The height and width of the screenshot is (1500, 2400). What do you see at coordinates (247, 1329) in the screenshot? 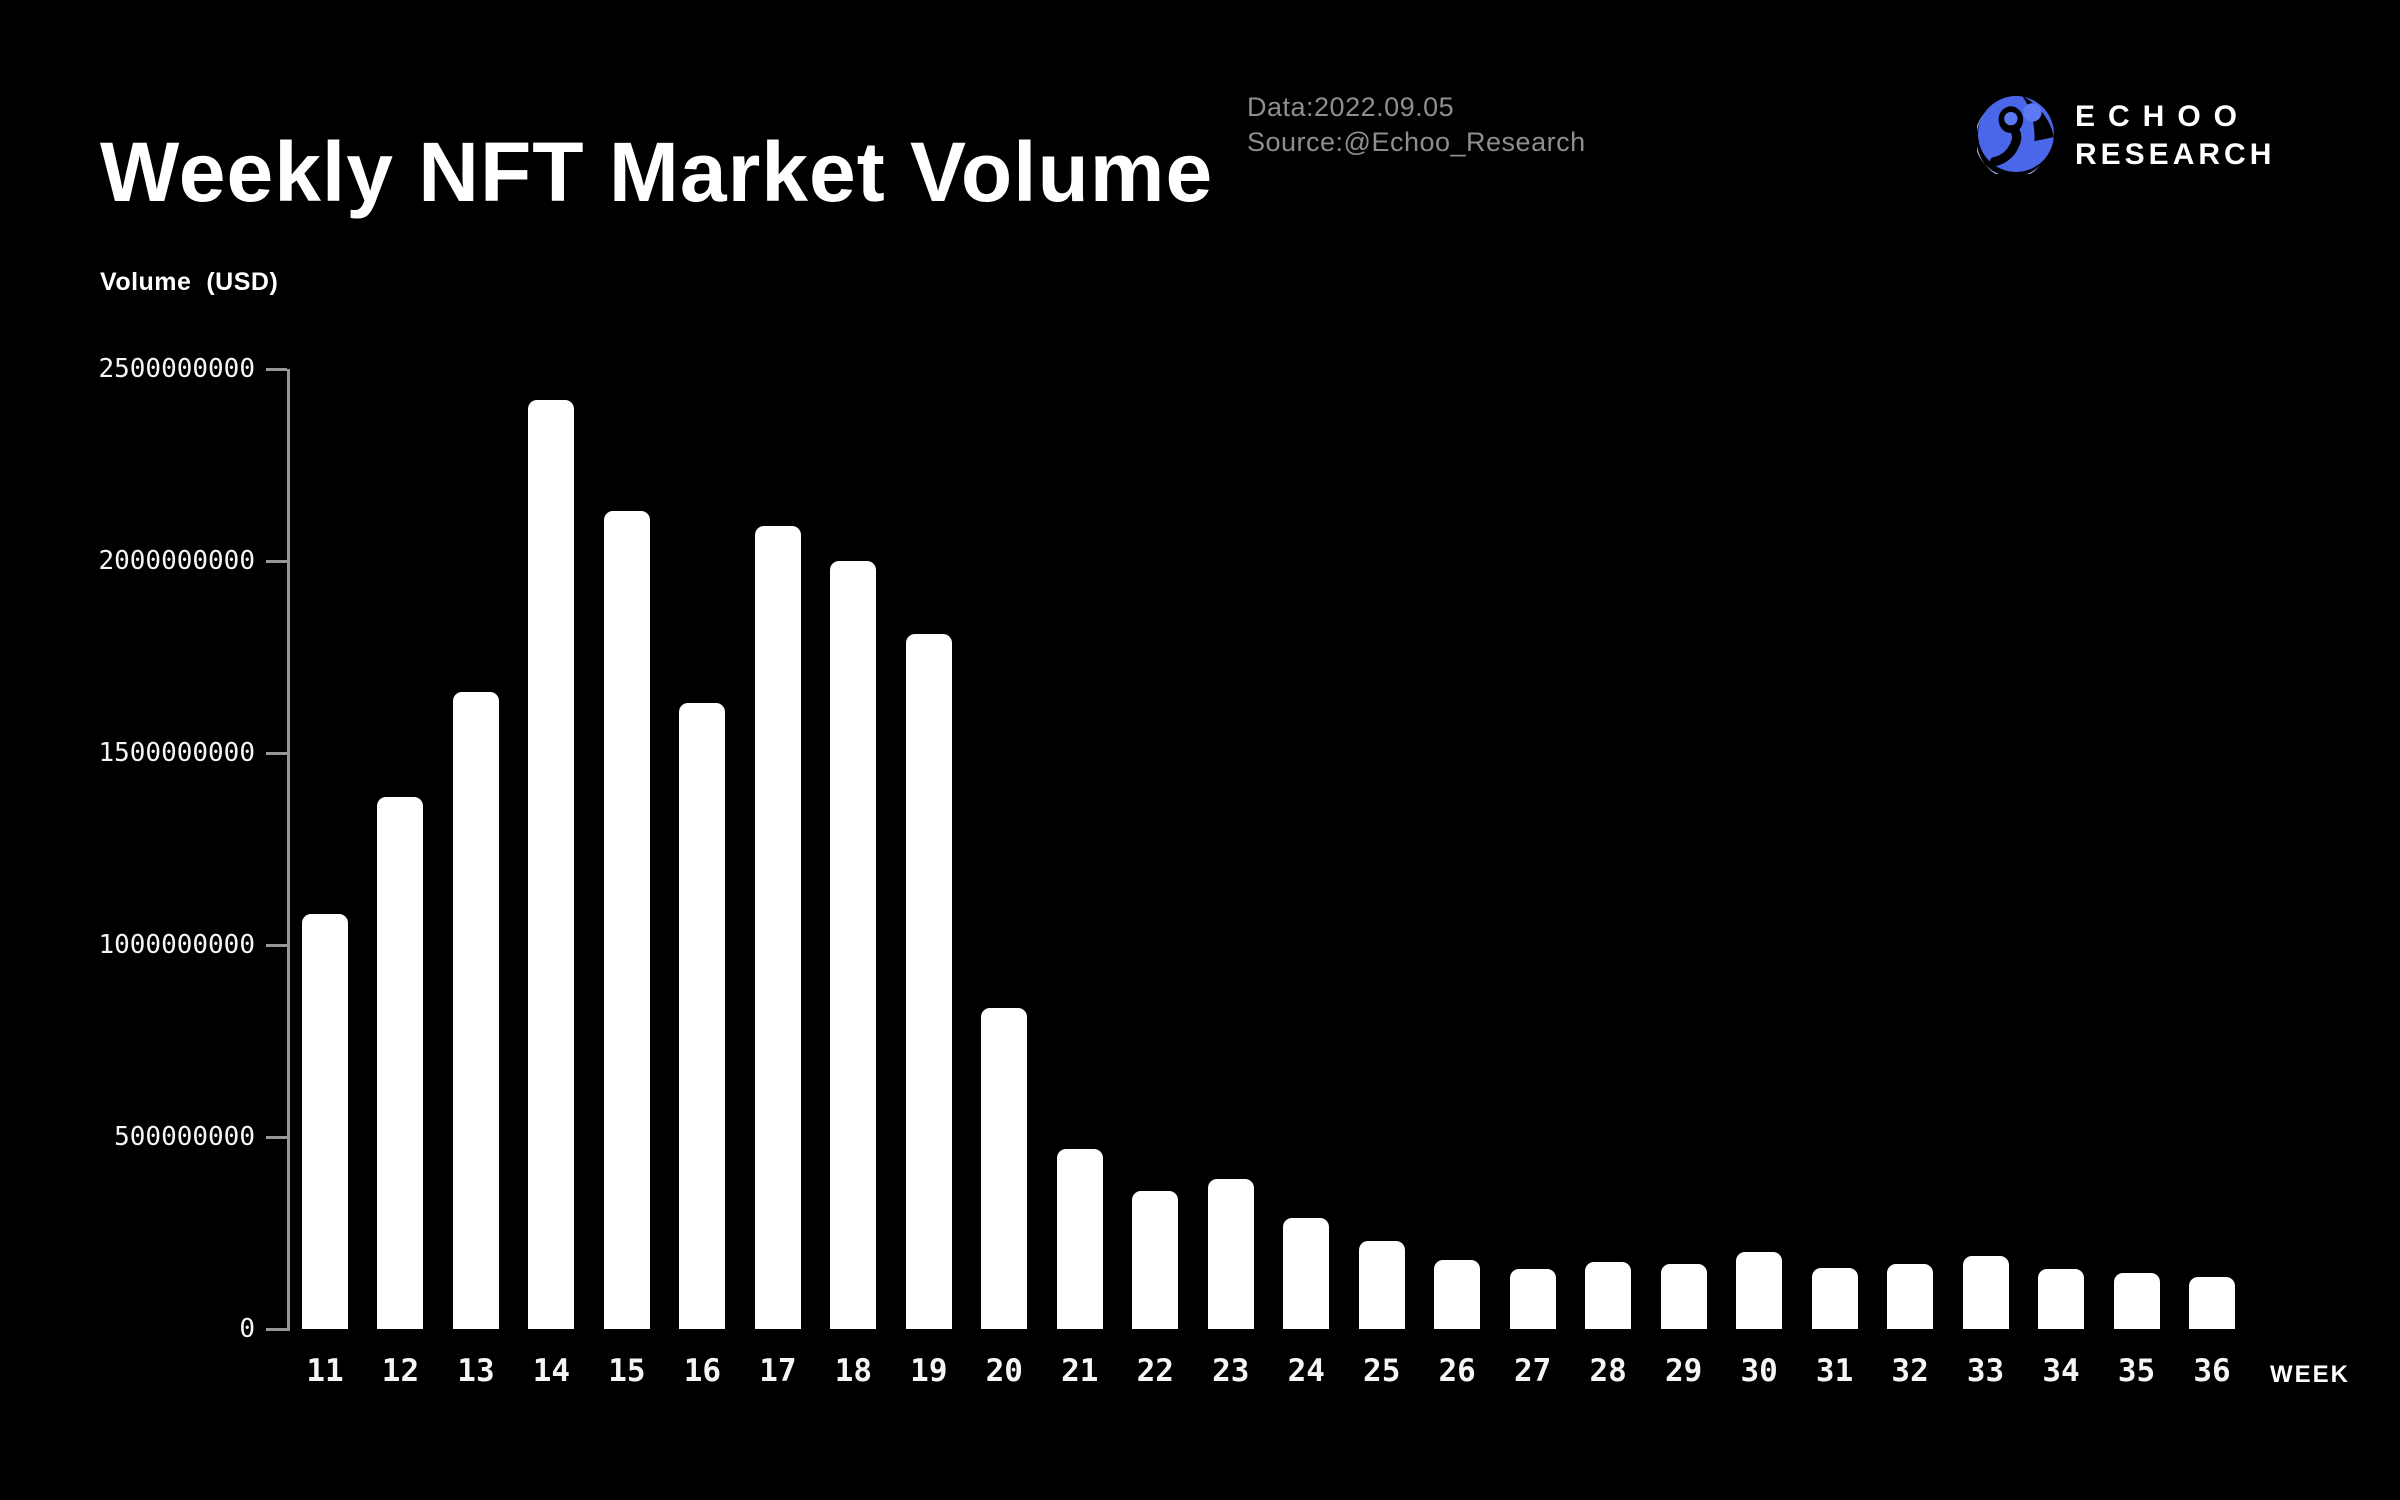
I see `y-tick-label: 0` at bounding box center [247, 1329].